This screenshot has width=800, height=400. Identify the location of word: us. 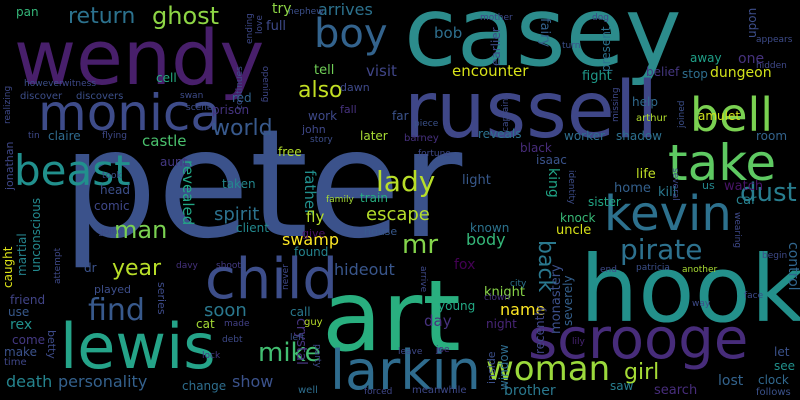
(708, 185).